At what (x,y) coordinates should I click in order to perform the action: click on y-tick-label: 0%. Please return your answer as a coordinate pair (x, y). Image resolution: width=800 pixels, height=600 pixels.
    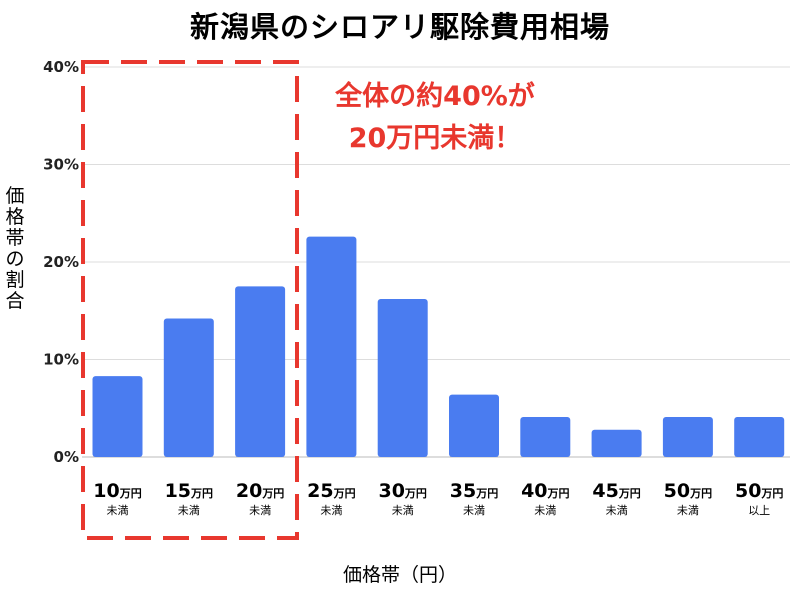
    Looking at the image, I should click on (66, 457).